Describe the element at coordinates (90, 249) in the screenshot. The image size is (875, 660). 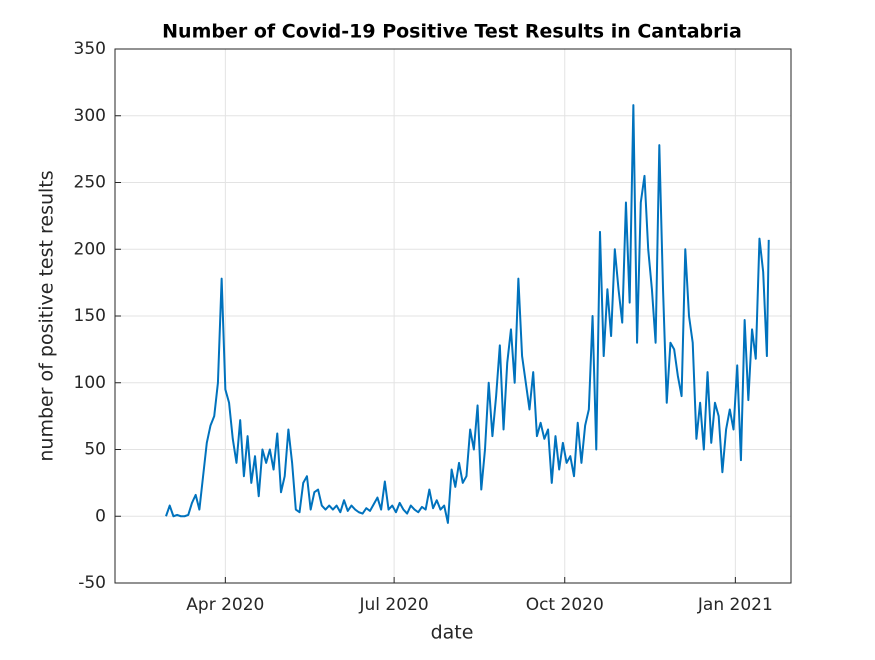
I see `y-tick-label: 200` at that location.